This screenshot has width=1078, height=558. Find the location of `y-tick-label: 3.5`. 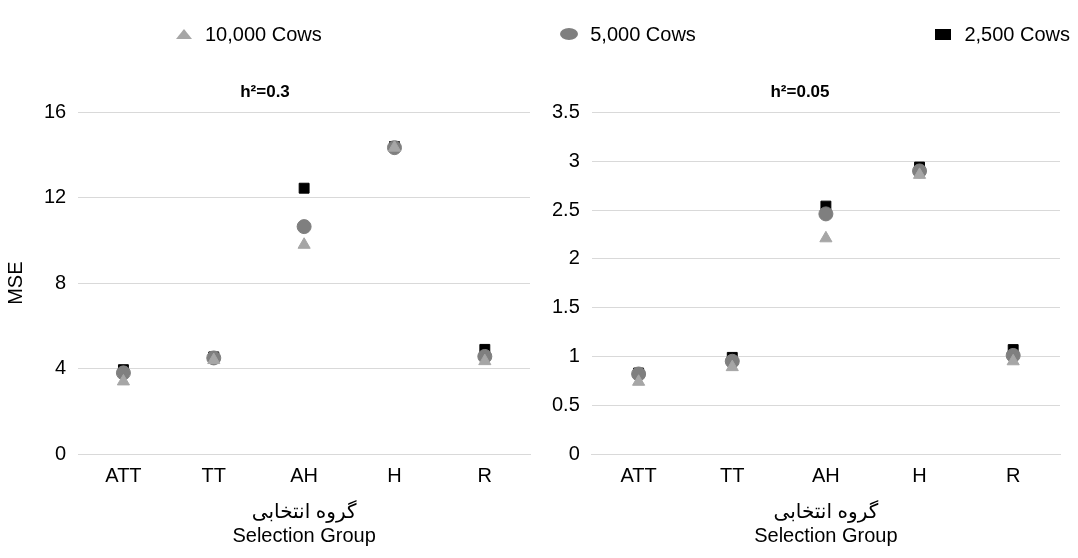

y-tick-label: 3.5 is located at coordinates (565, 110).